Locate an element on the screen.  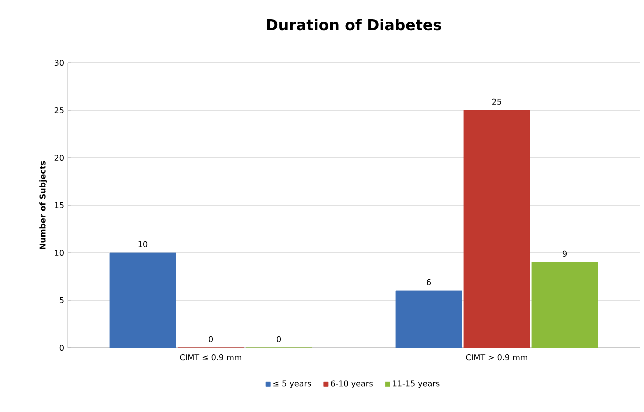
y-tick-label: 25 is located at coordinates (59, 110).